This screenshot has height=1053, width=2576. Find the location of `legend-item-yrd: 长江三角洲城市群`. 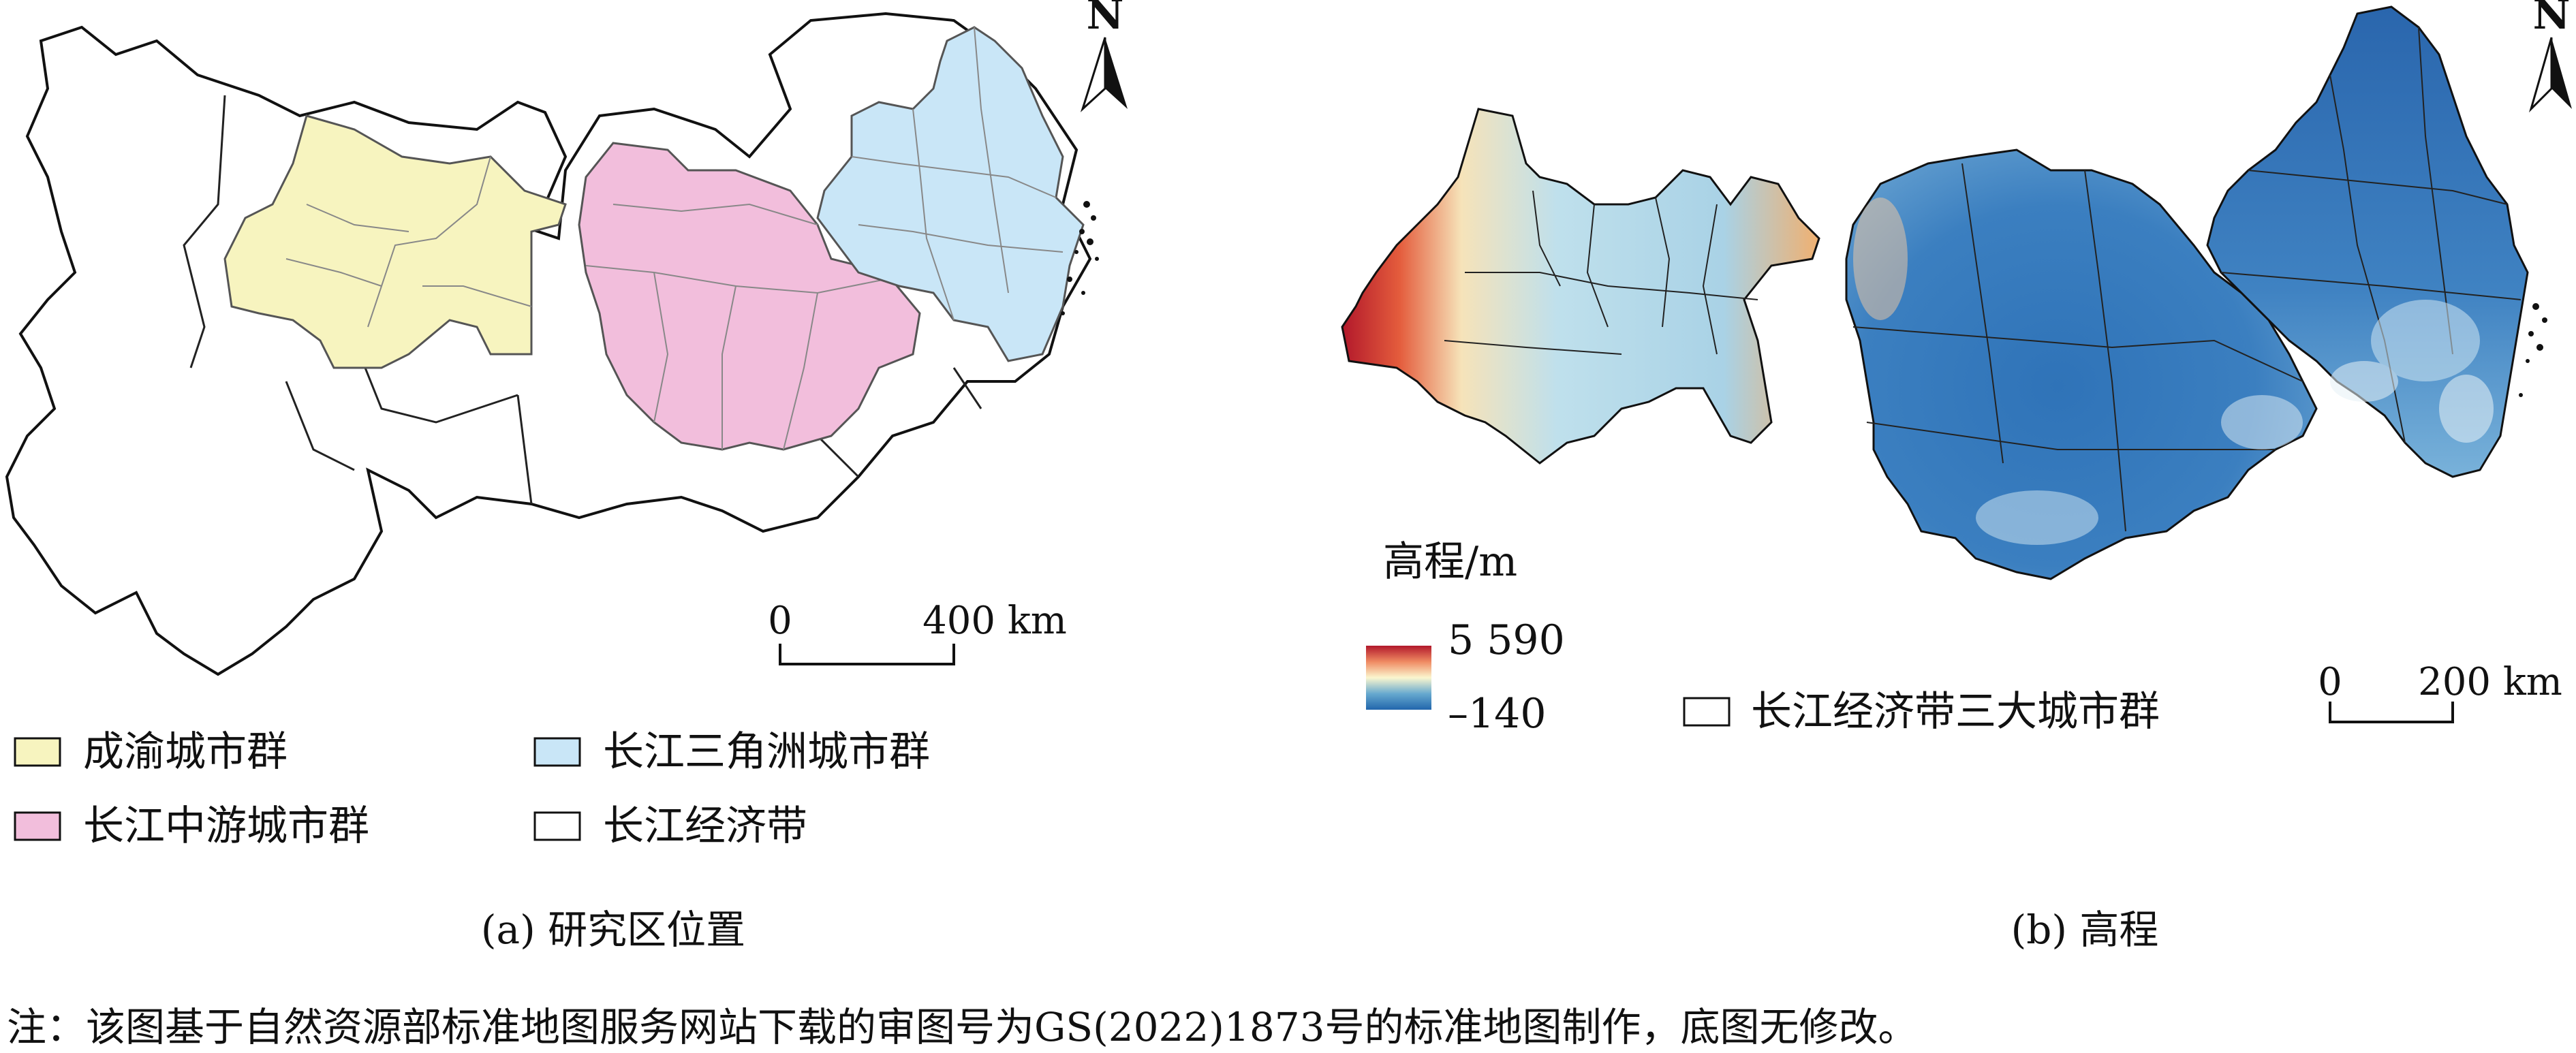

legend-item-yrd: 长江三角洲城市群 is located at coordinates (731, 752).